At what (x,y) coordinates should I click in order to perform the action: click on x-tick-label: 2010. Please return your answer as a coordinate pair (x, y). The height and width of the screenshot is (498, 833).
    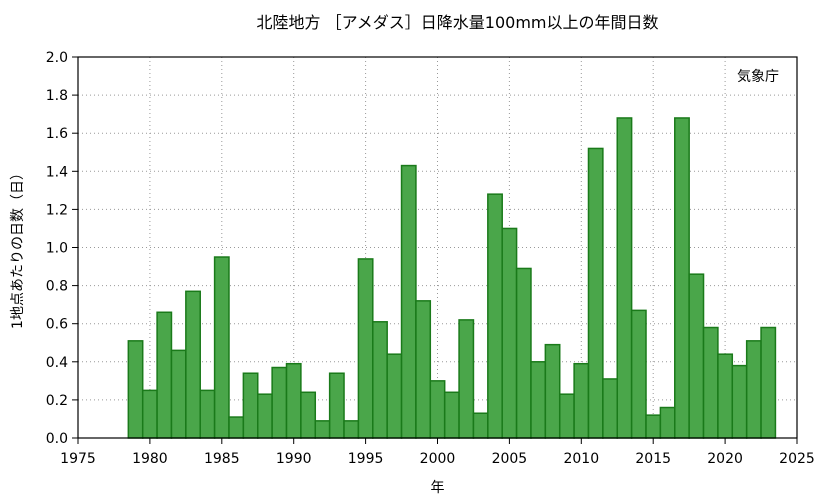
    Looking at the image, I should click on (581, 459).